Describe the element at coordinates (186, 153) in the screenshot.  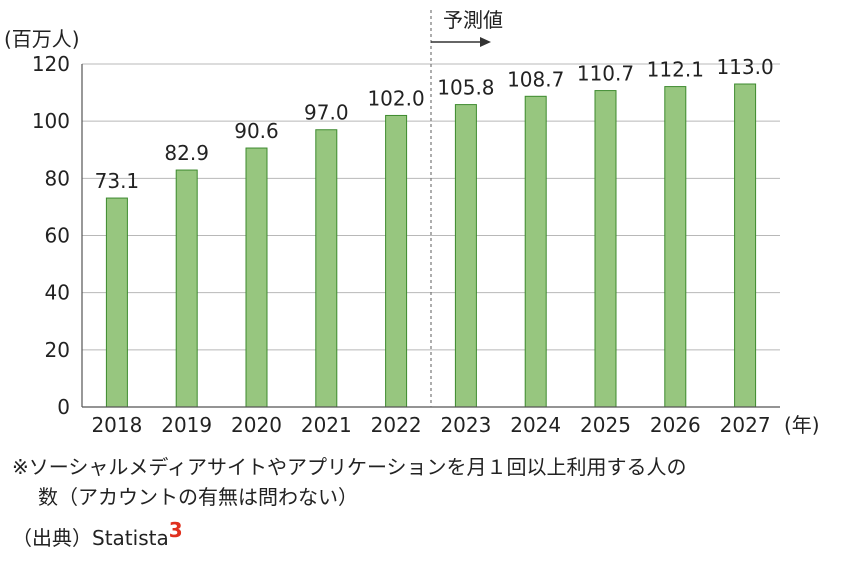
I see `bar-value-label: 82.9` at that location.